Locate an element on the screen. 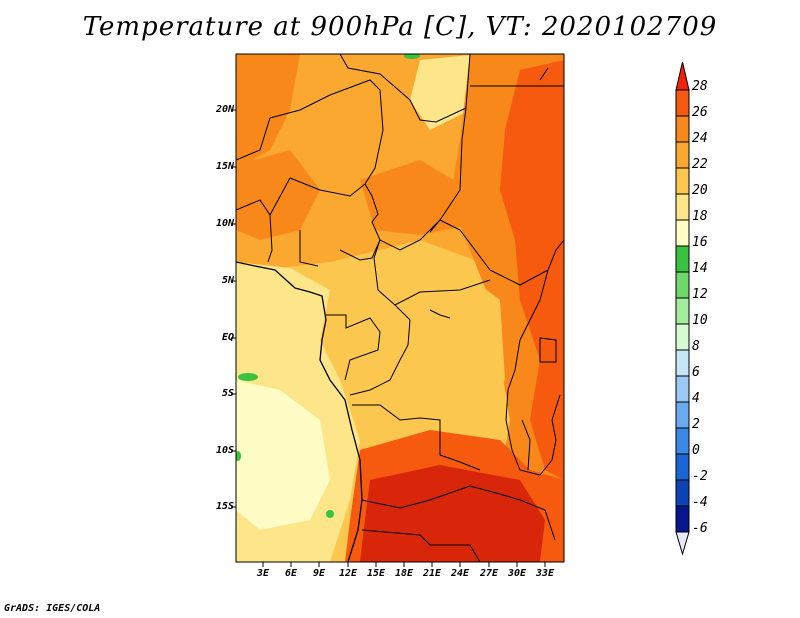  colorbar-label: 18 is located at coordinates (700, 216).